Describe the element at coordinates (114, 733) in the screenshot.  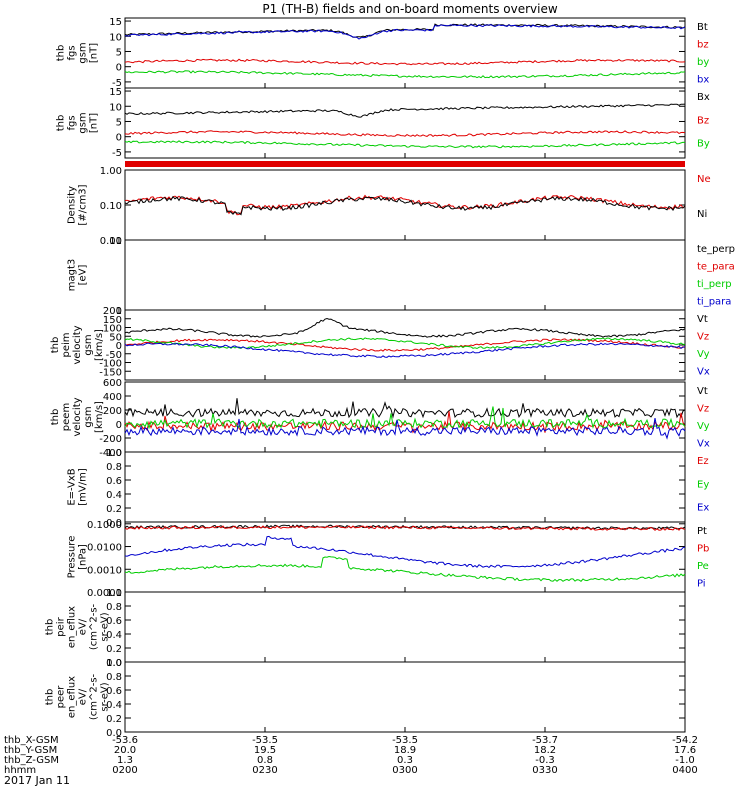
I see `y-tick-label: 0.0` at that location.